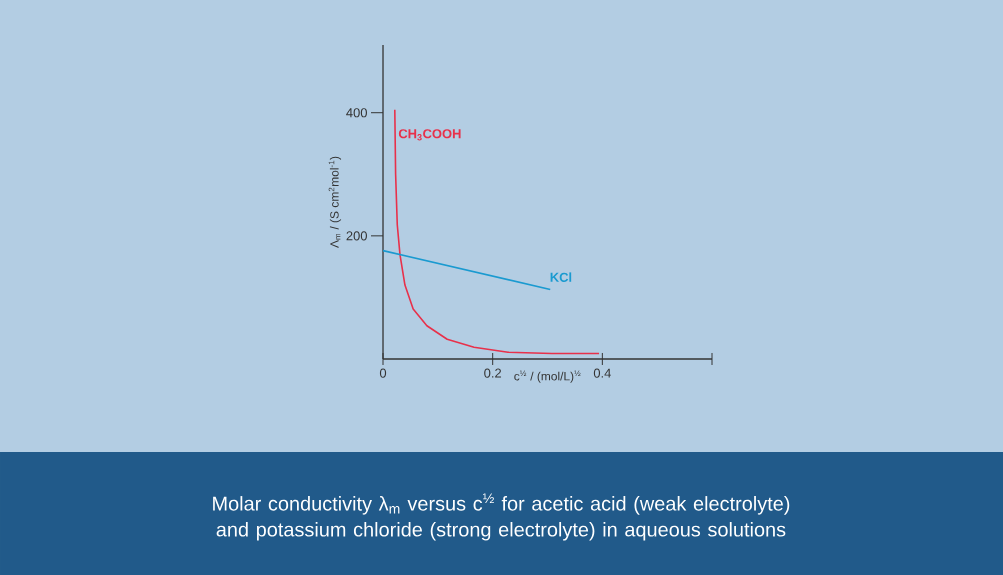  What do you see at coordinates (602, 373) in the screenshot?
I see `x-tick-label: 0.4` at bounding box center [602, 373].